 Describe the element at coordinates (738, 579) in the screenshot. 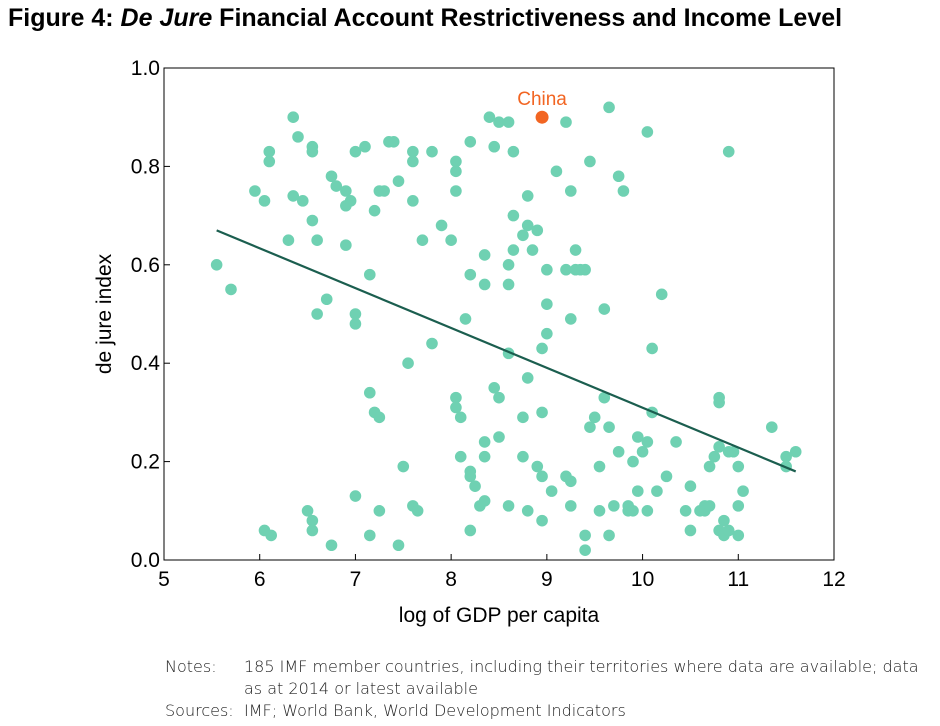

I see `x-tick-label: 11` at that location.